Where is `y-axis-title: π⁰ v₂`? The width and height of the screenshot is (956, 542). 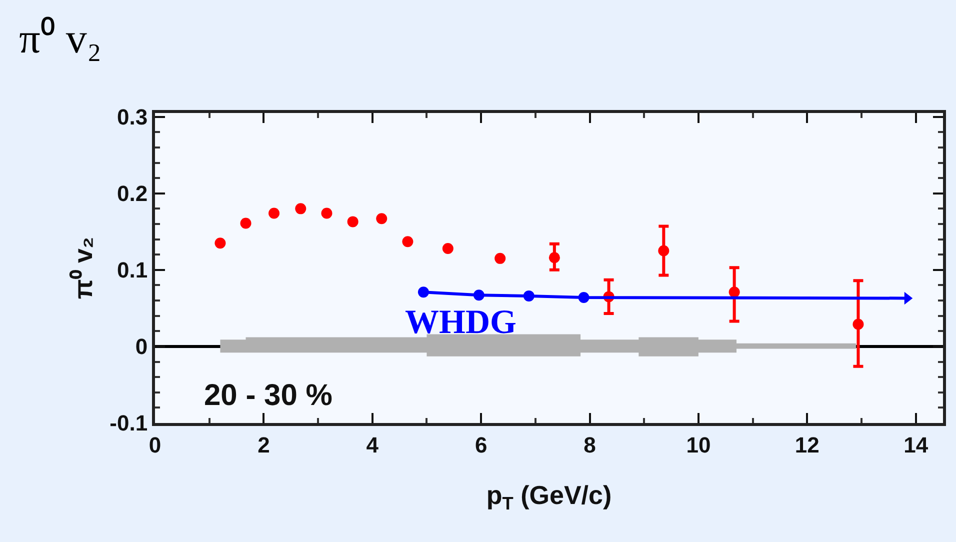 y-axis-title: π⁰ v₂ is located at coordinates (83, 268).